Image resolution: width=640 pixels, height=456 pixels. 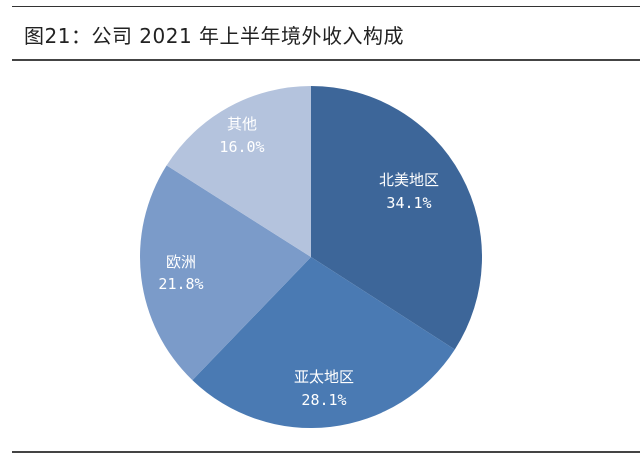 I want to click on svg-text: 28.1%, so click(x=323, y=400).